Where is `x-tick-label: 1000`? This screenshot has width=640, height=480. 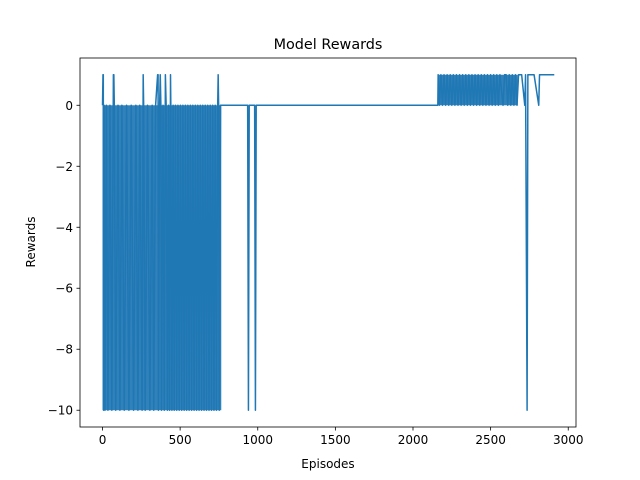 x-tick-label: 1000 is located at coordinates (257, 440).